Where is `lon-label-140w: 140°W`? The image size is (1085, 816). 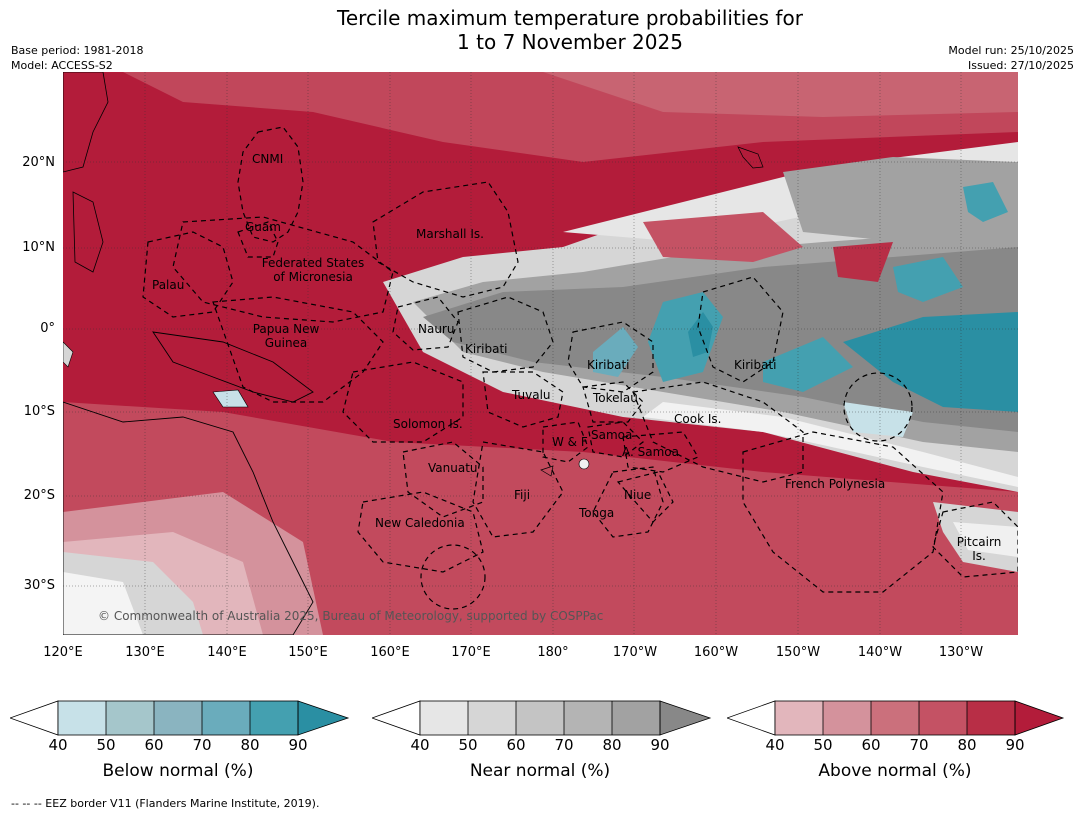 lon-label-140w: 140°W is located at coordinates (880, 652).